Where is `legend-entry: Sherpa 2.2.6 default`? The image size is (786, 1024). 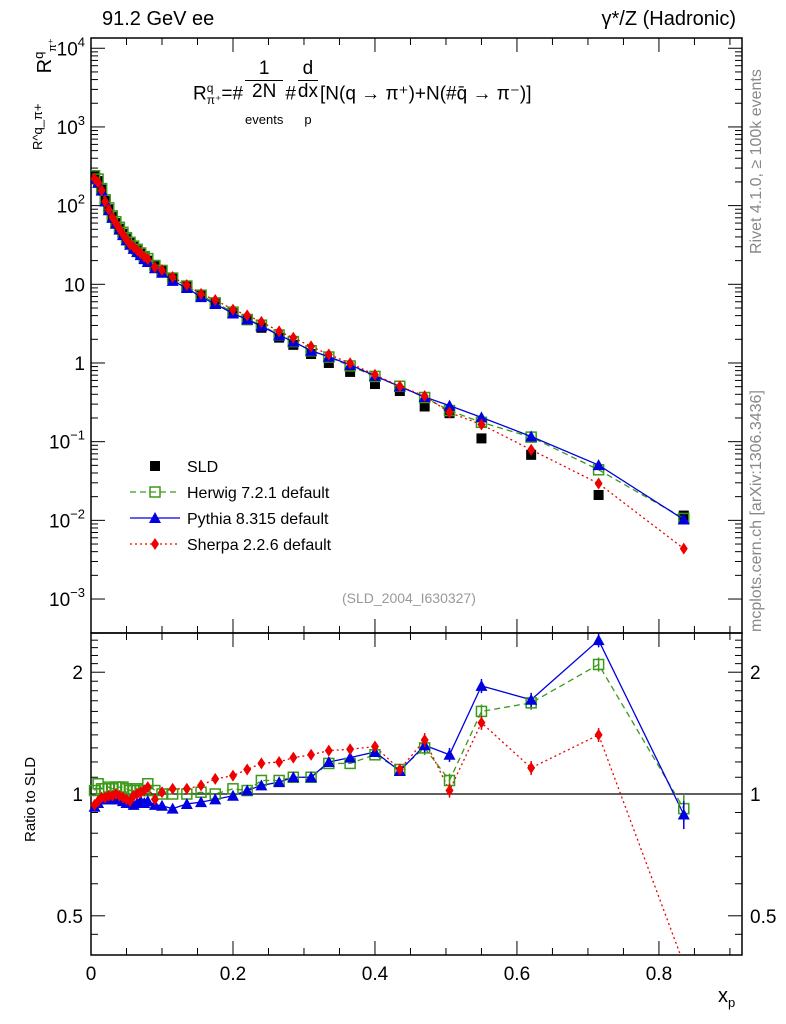 legend-entry: Sherpa 2.2.6 default is located at coordinates (259, 545).